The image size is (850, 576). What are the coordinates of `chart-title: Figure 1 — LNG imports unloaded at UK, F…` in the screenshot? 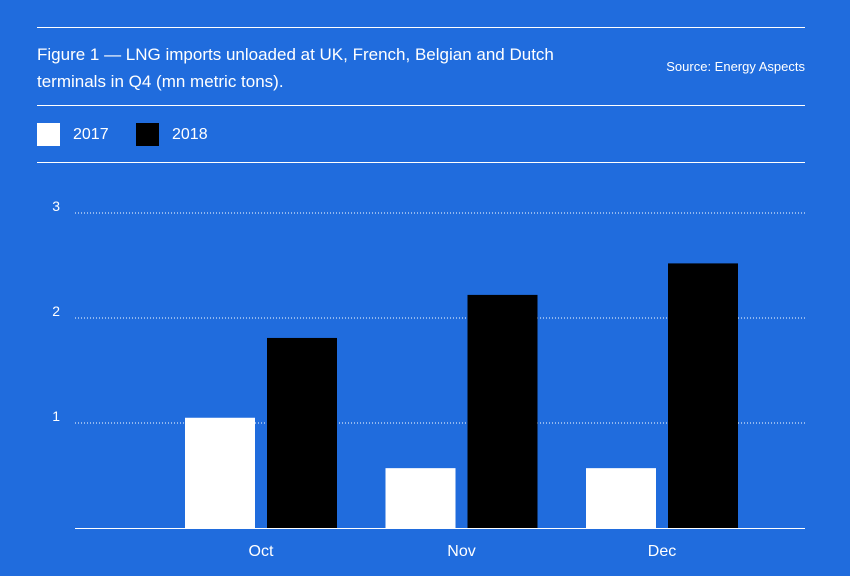 It's located at (295, 68).